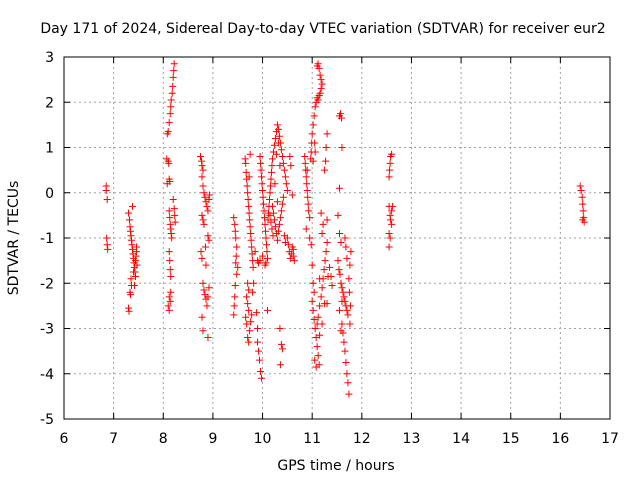 This screenshot has height=480, width=640. What do you see at coordinates (163, 439) in the screenshot?
I see `x-tick-label: 8` at bounding box center [163, 439].